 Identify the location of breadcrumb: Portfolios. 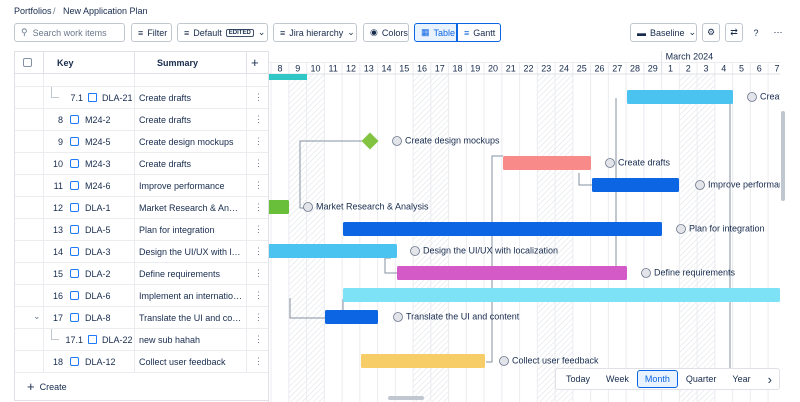
(33, 11).